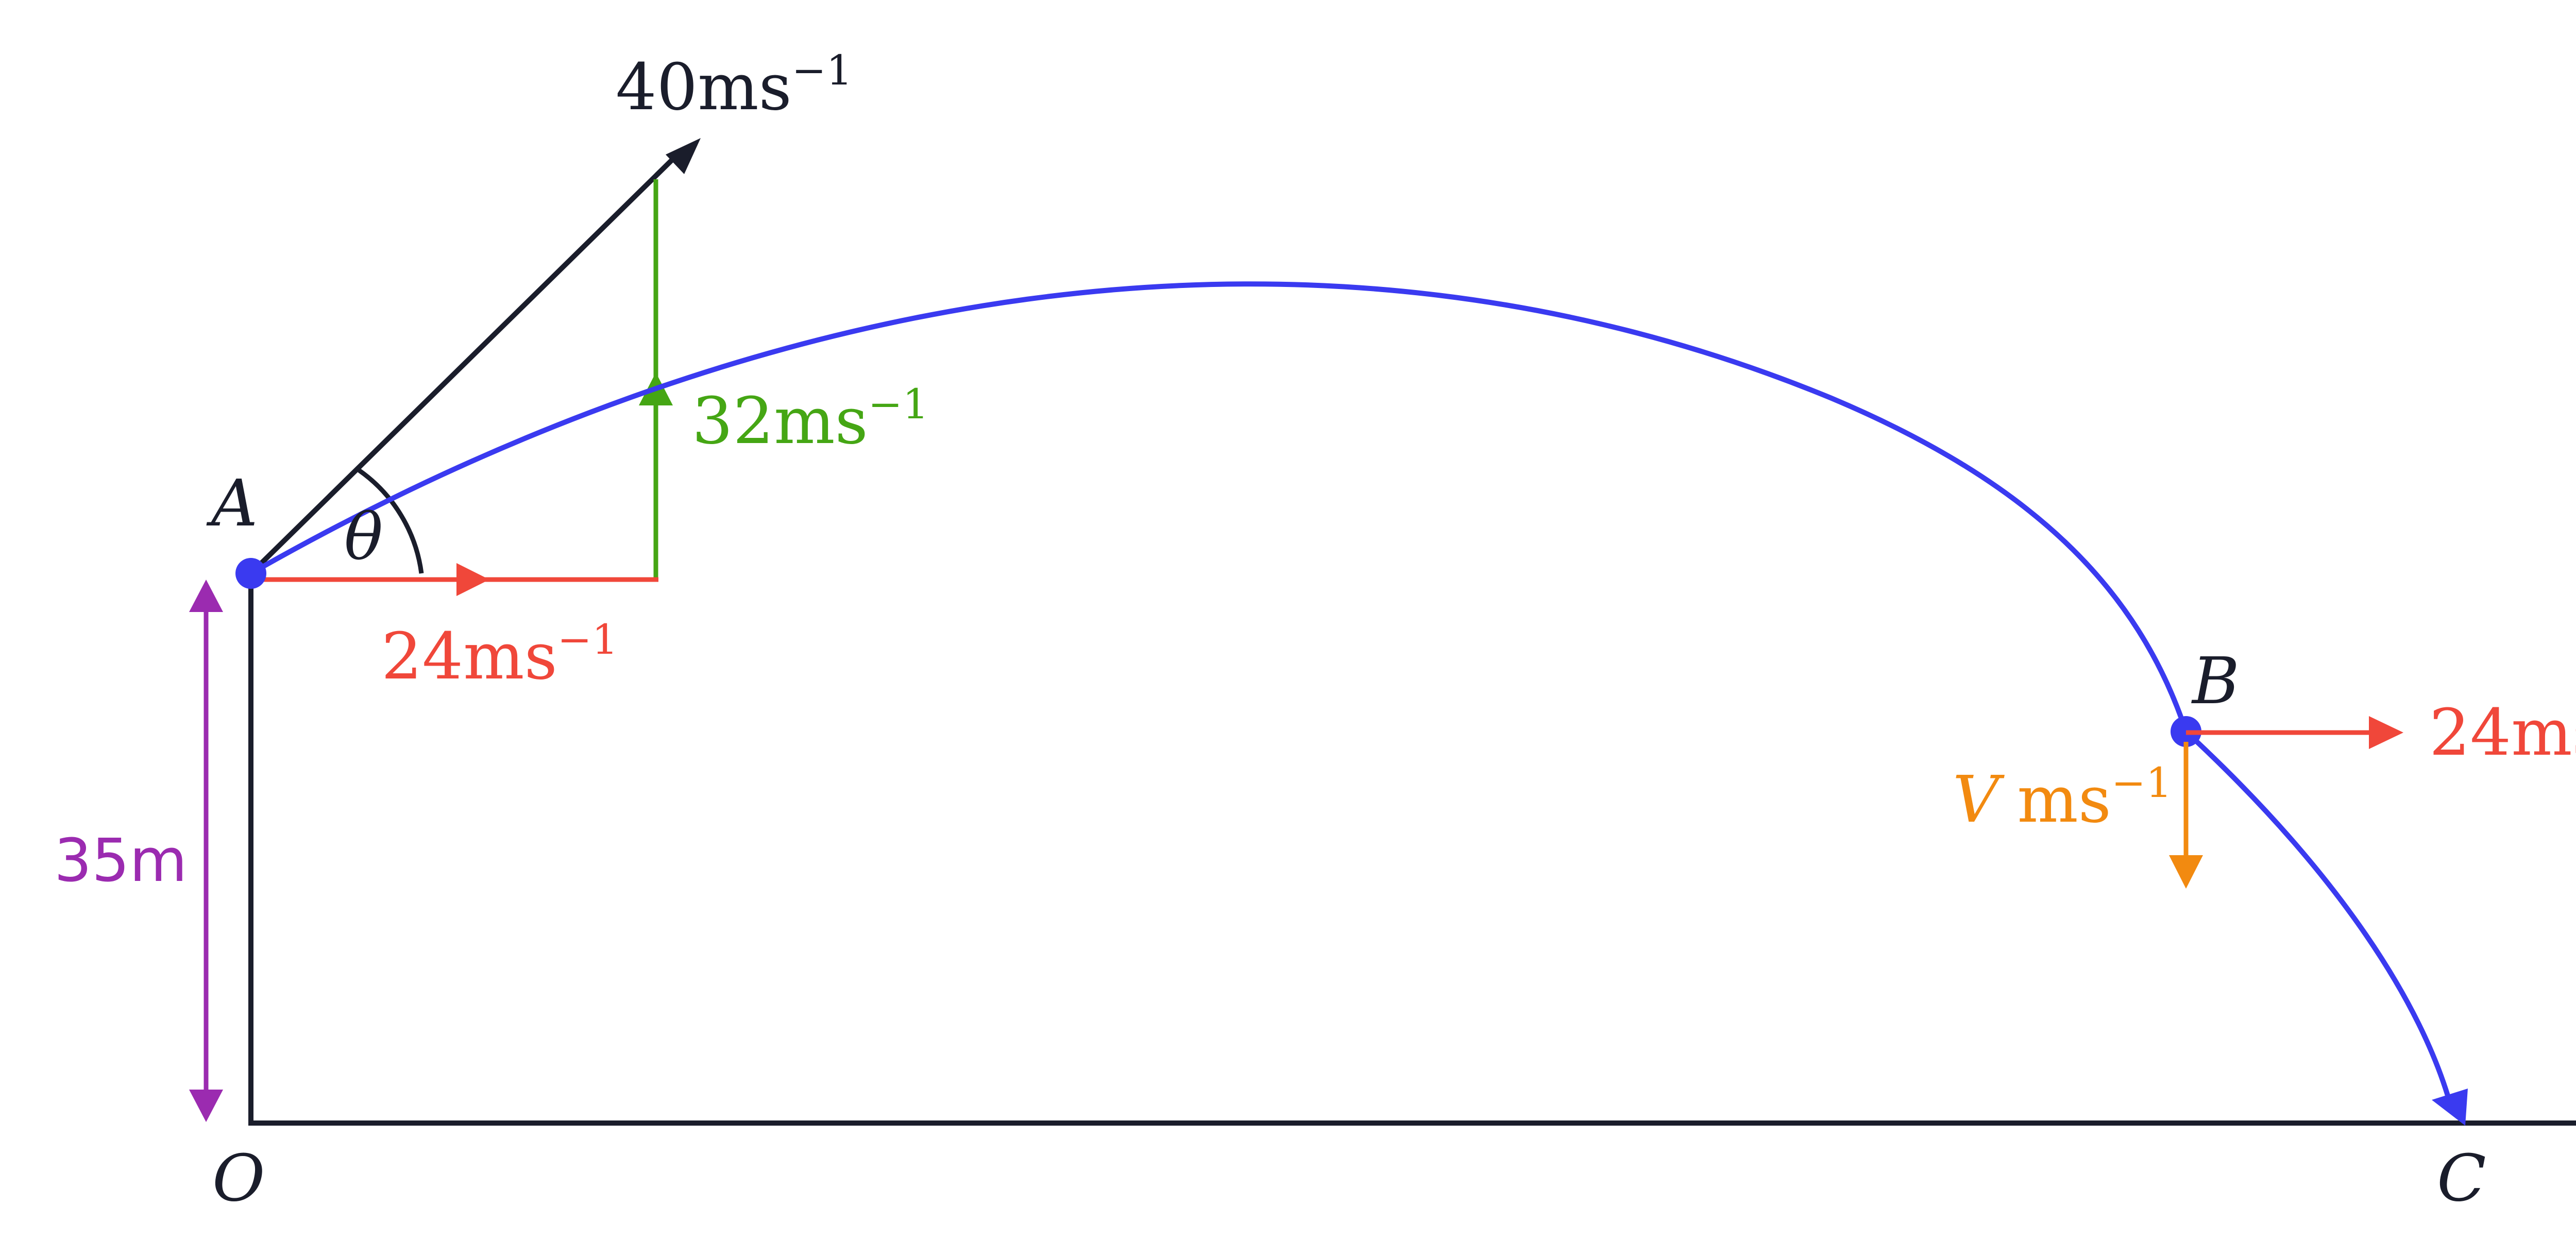 The width and height of the screenshot is (2576, 1257). What do you see at coordinates (810, 419) in the screenshot?
I see `vertical-component-label: 32ms−1` at bounding box center [810, 419].